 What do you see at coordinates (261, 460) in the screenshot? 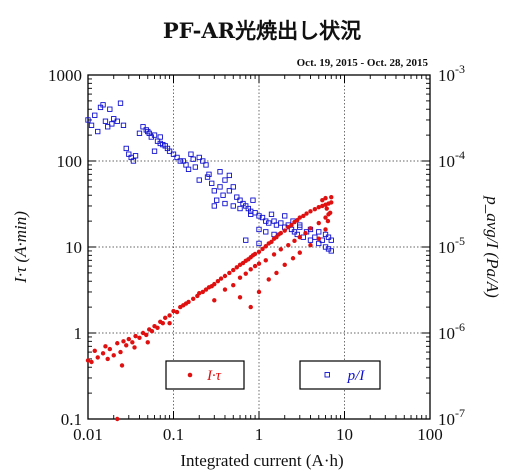
I see `x-axis-label: Integrated current (A·h)` at bounding box center [261, 460].